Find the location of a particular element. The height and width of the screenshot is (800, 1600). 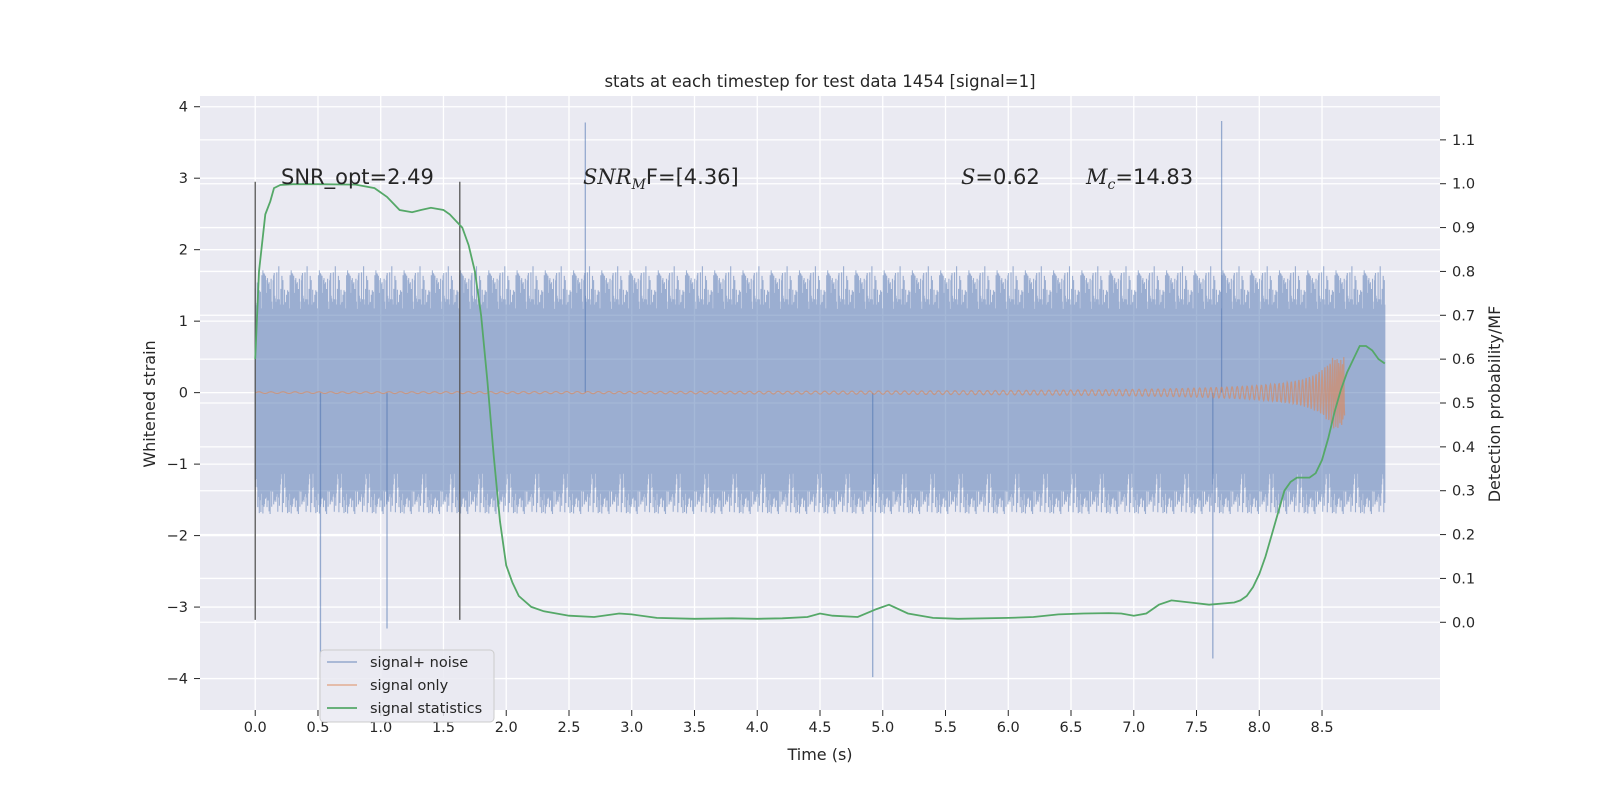

legend-label-noise: signal+ noise is located at coordinates (419, 663).